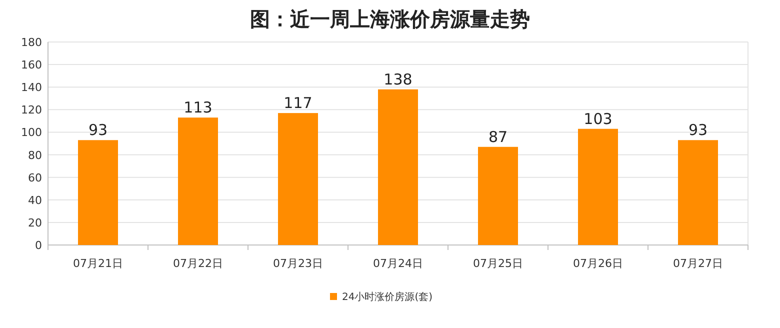 The width and height of the screenshot is (780, 328). Describe the element at coordinates (298, 103) in the screenshot. I see `data-label: 117` at that location.